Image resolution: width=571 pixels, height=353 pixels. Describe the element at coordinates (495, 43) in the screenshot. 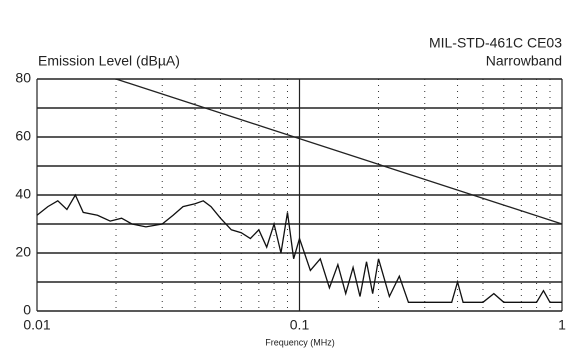

I see `chart-title: MIL-STD-461C CE03` at that location.